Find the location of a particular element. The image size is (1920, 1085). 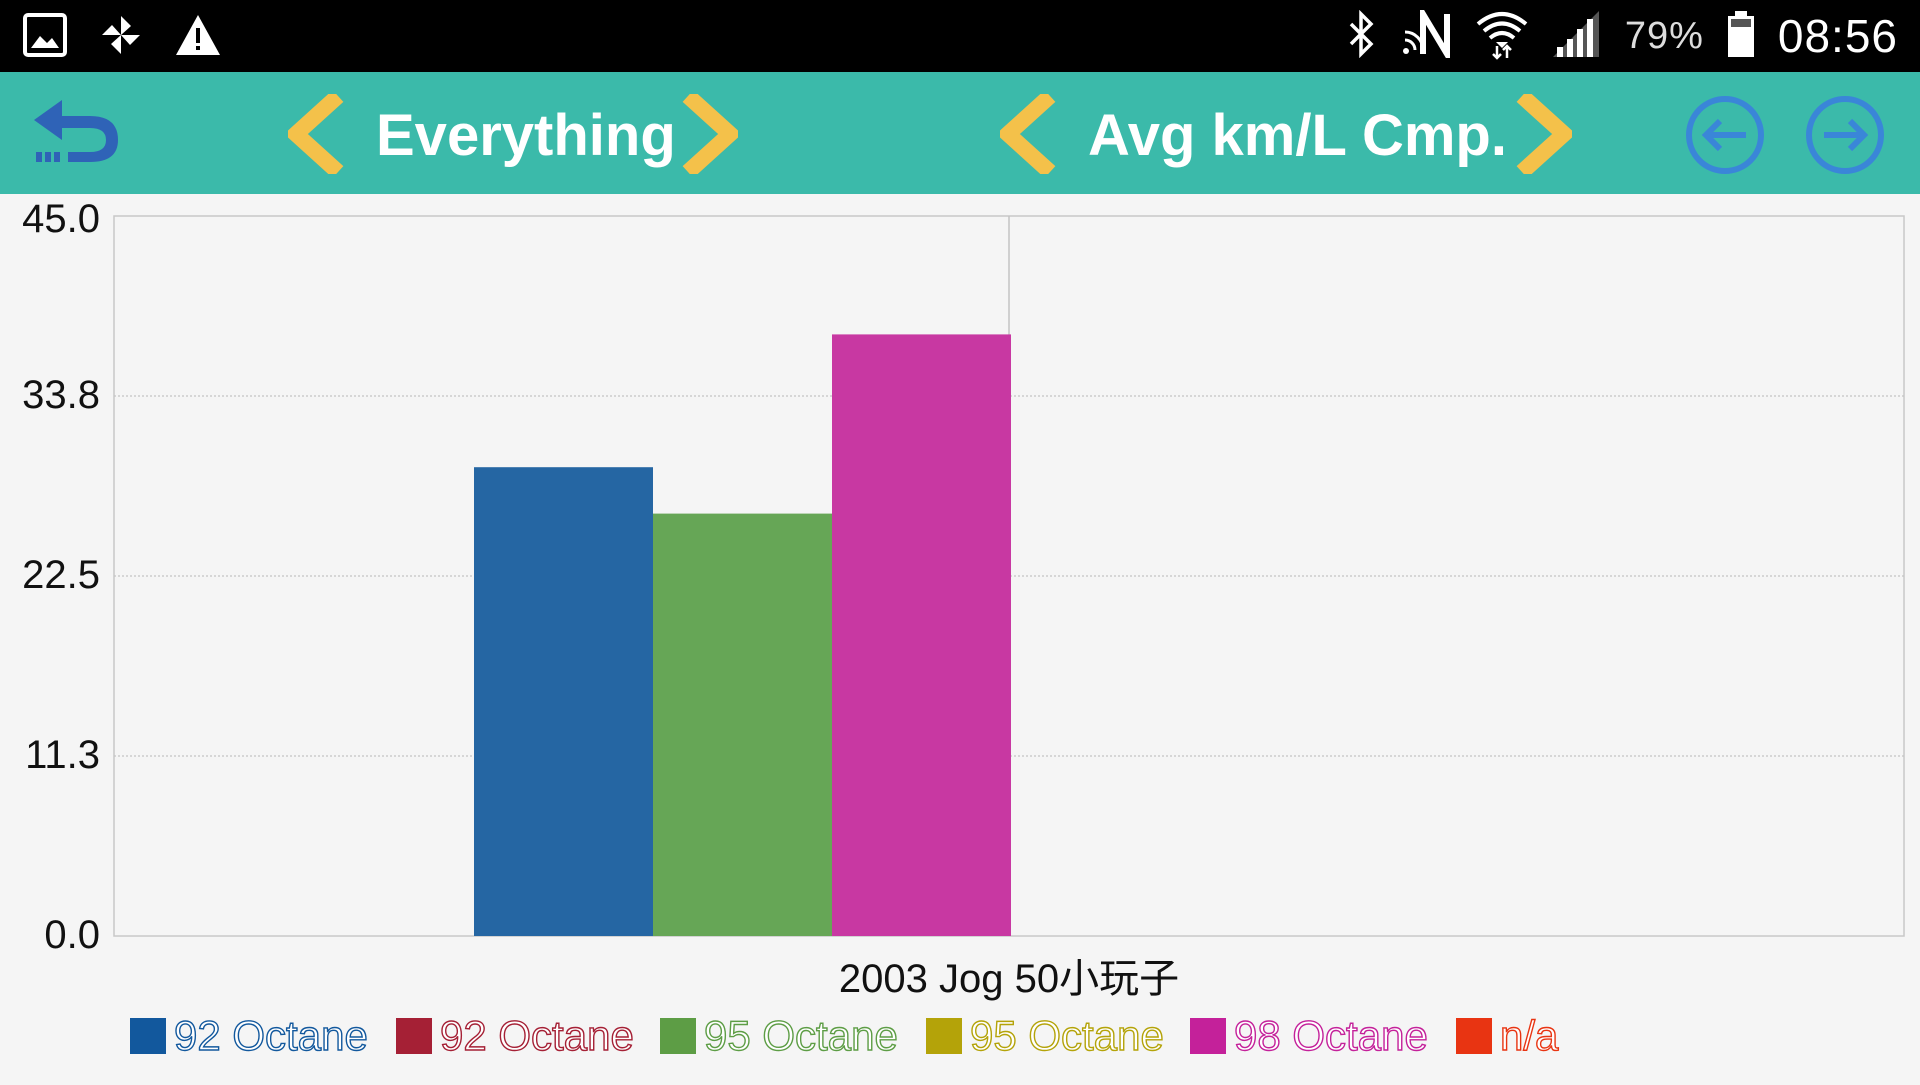

y-tick-label: 45.0 is located at coordinates (61, 219).